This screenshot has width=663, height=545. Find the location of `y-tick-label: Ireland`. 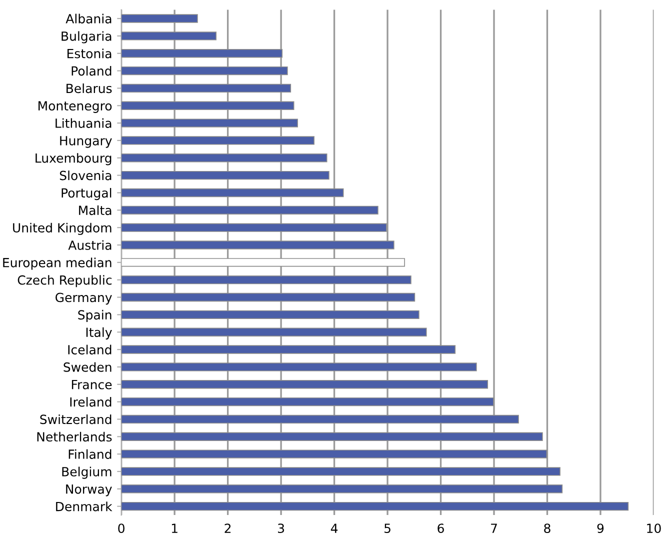

y-tick-label: Ireland is located at coordinates (91, 402).